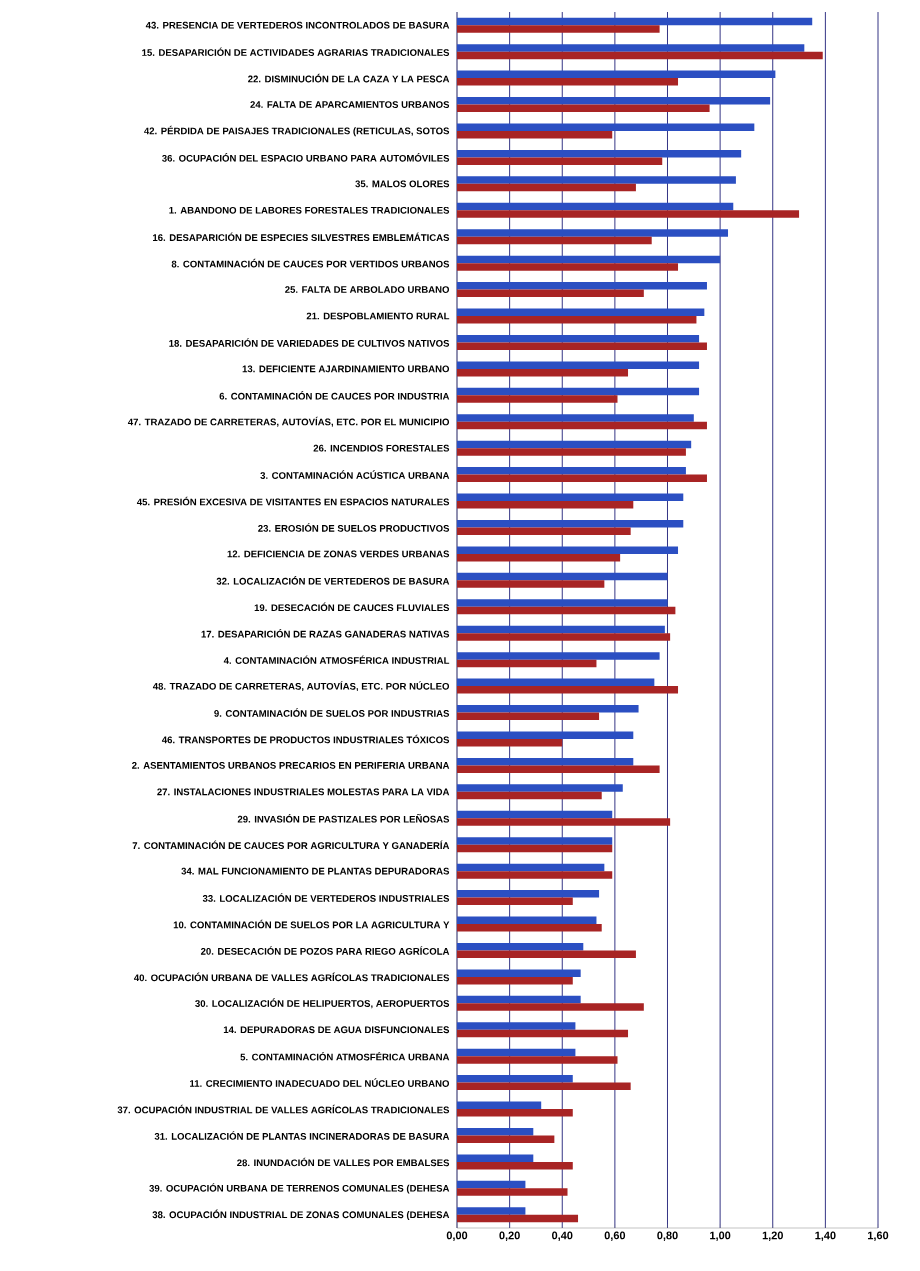  I want to click on y-tick-label: 29. INVASIÓN DE PASTIZALES POR LEÑOSAS, so click(343, 818).